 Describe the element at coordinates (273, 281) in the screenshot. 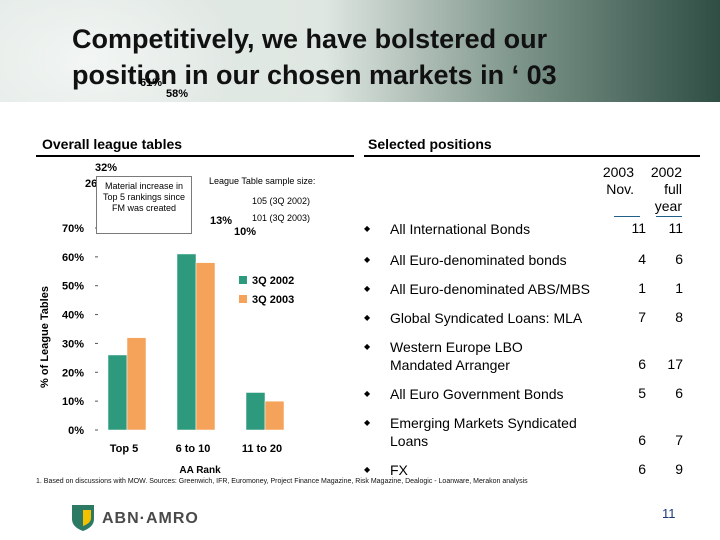

I see `legend-label: 3Q 2002` at that location.